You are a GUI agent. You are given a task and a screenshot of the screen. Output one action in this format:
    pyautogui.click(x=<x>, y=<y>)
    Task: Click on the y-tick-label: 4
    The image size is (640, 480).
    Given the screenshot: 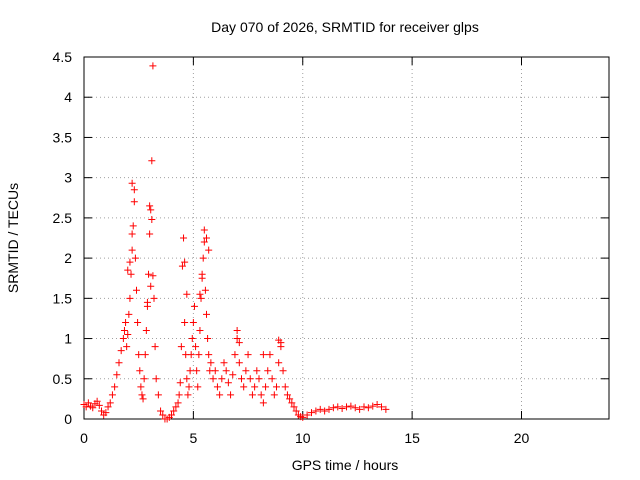 What is the action you would take?
    pyautogui.click(x=68, y=97)
    